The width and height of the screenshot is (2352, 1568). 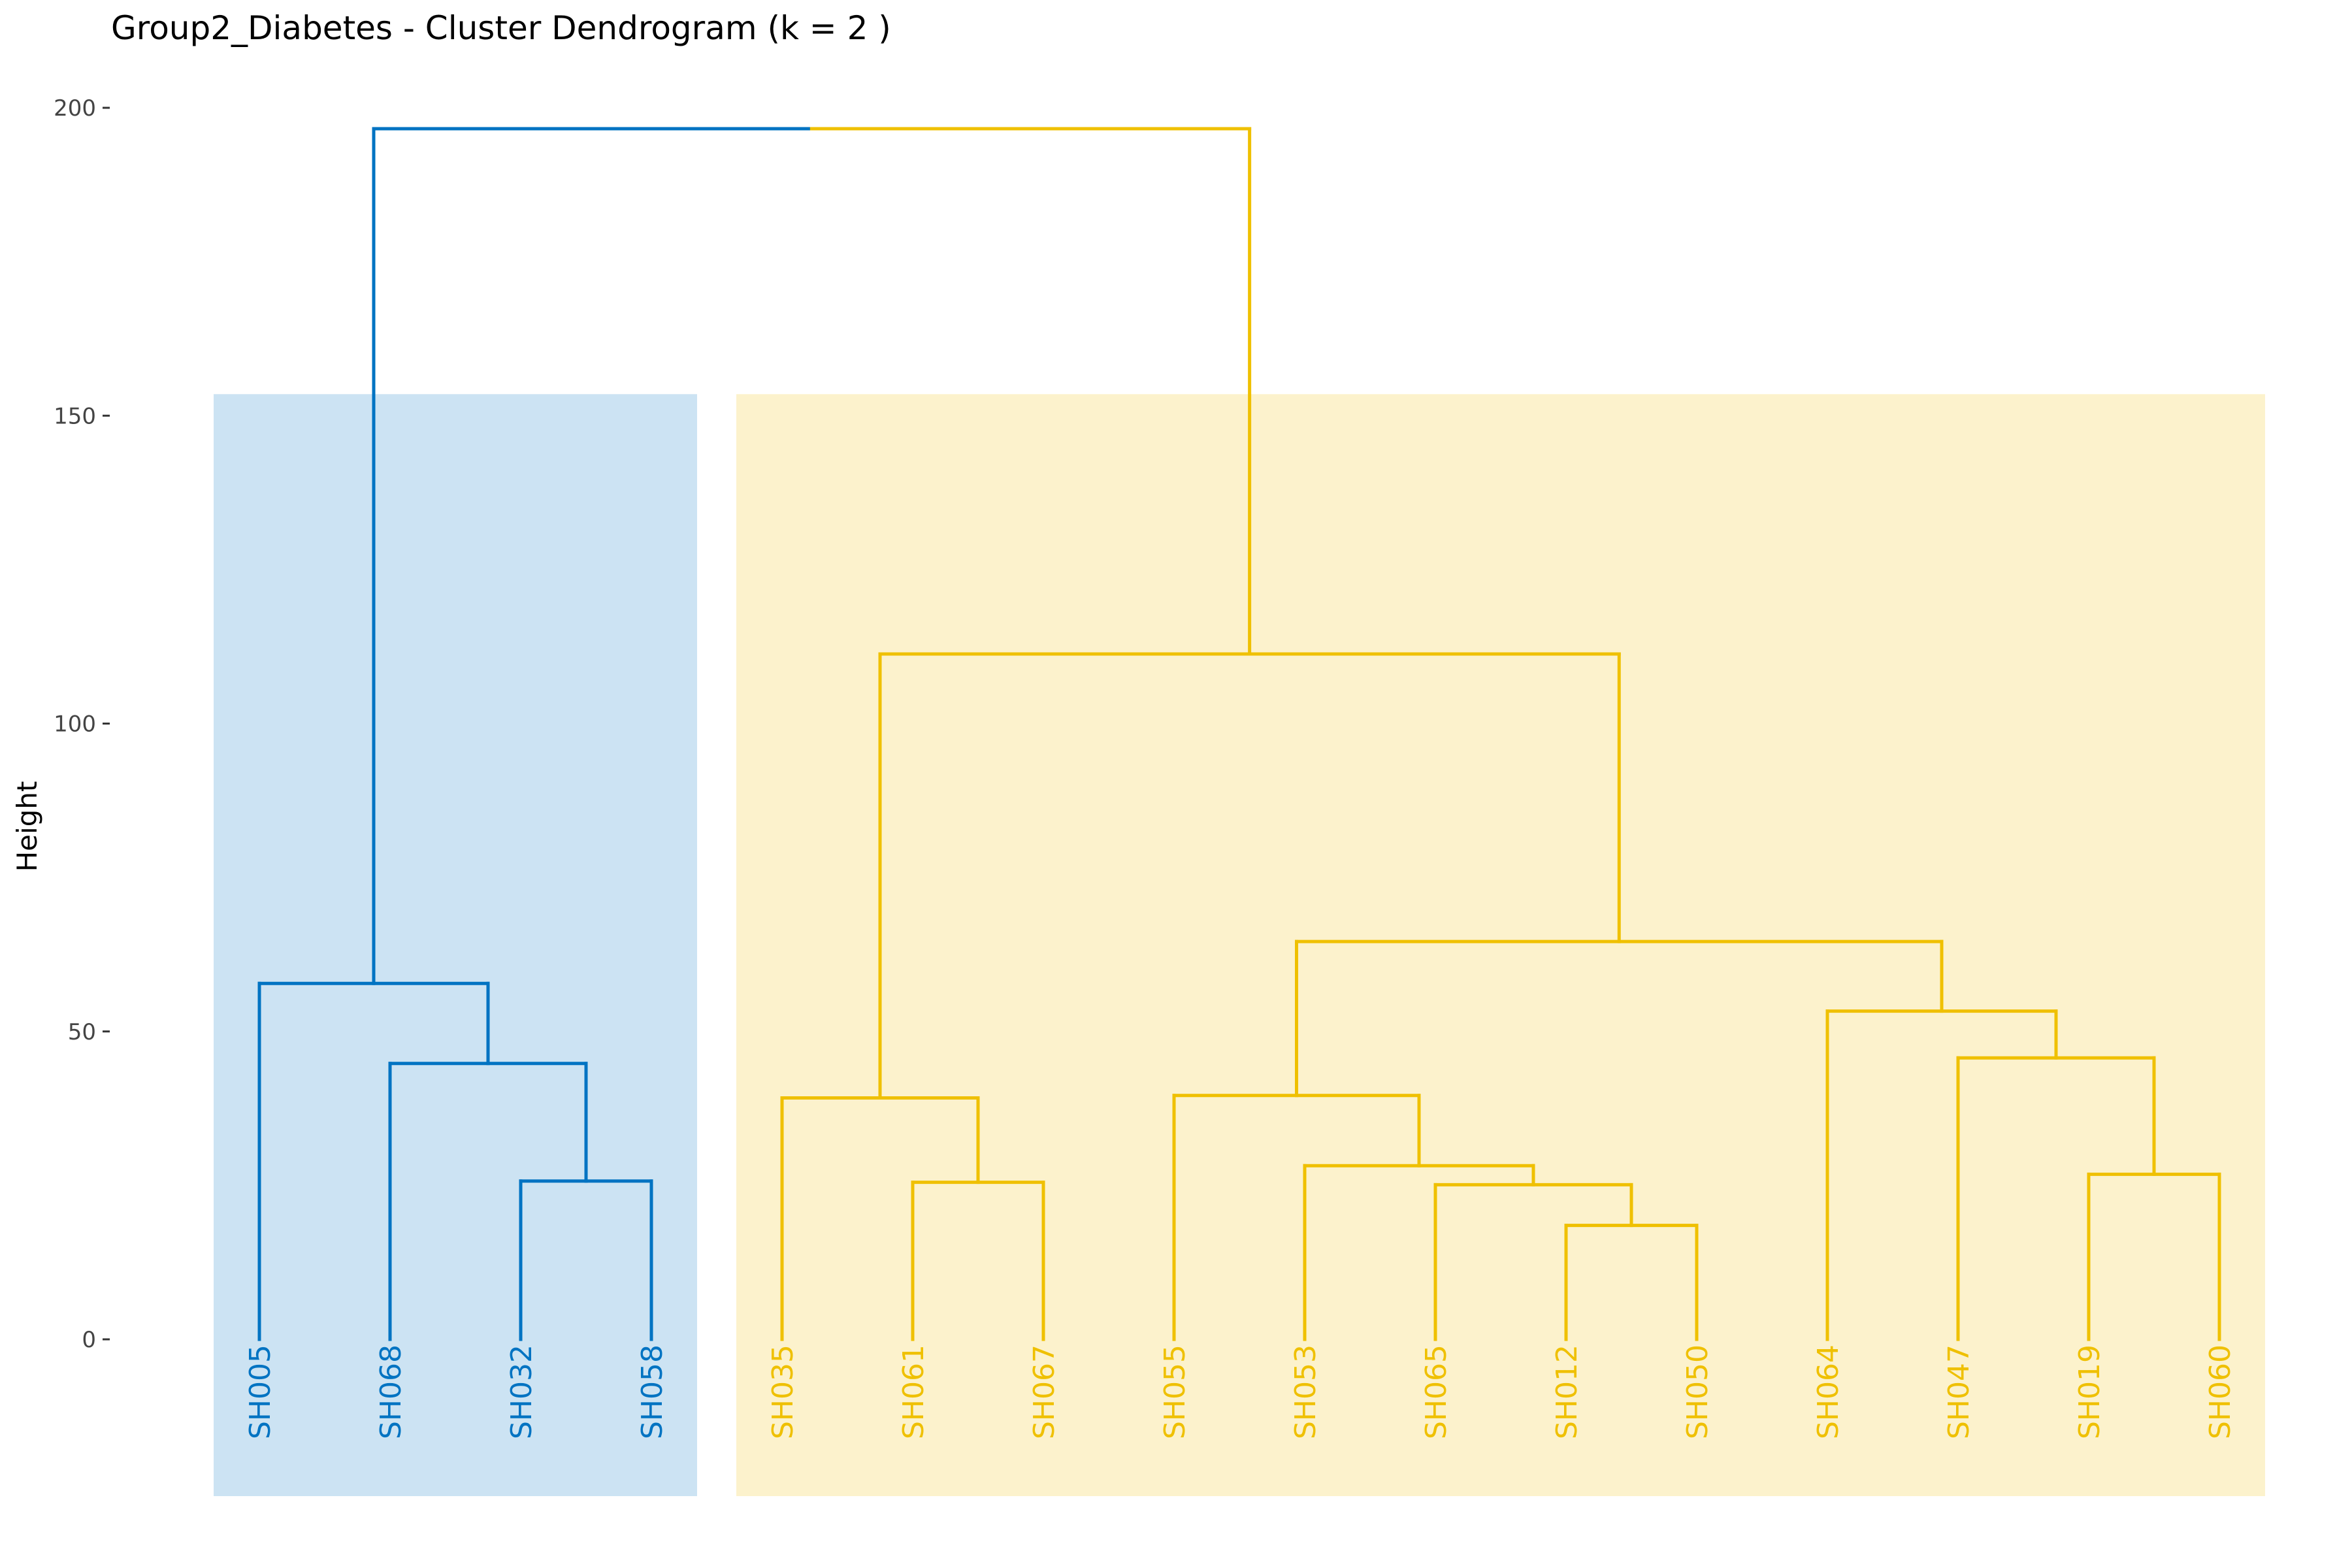 I want to click on leaf-label-sh005: SH005, so click(x=260, y=1392).